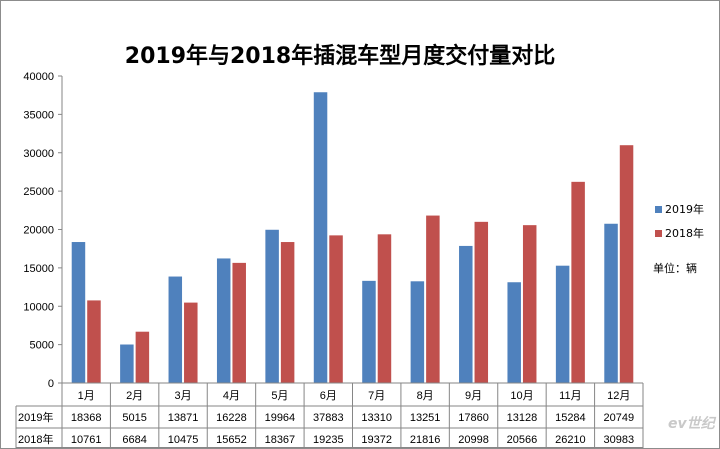 The width and height of the screenshot is (720, 449). What do you see at coordinates (570, 418) in the screenshot?
I see `table-cell-1-11: 15284` at bounding box center [570, 418].